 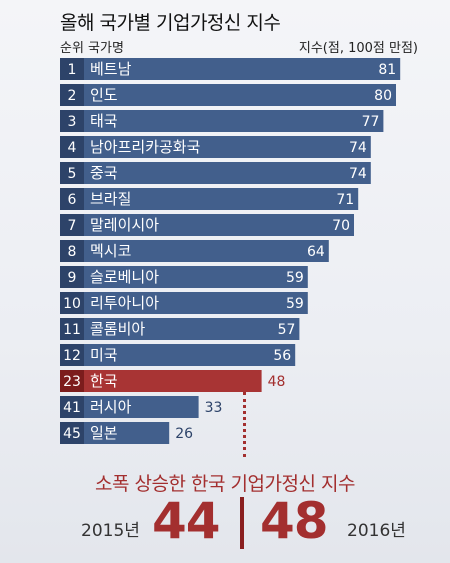 I want to click on rank-label: 1, so click(x=72, y=70).